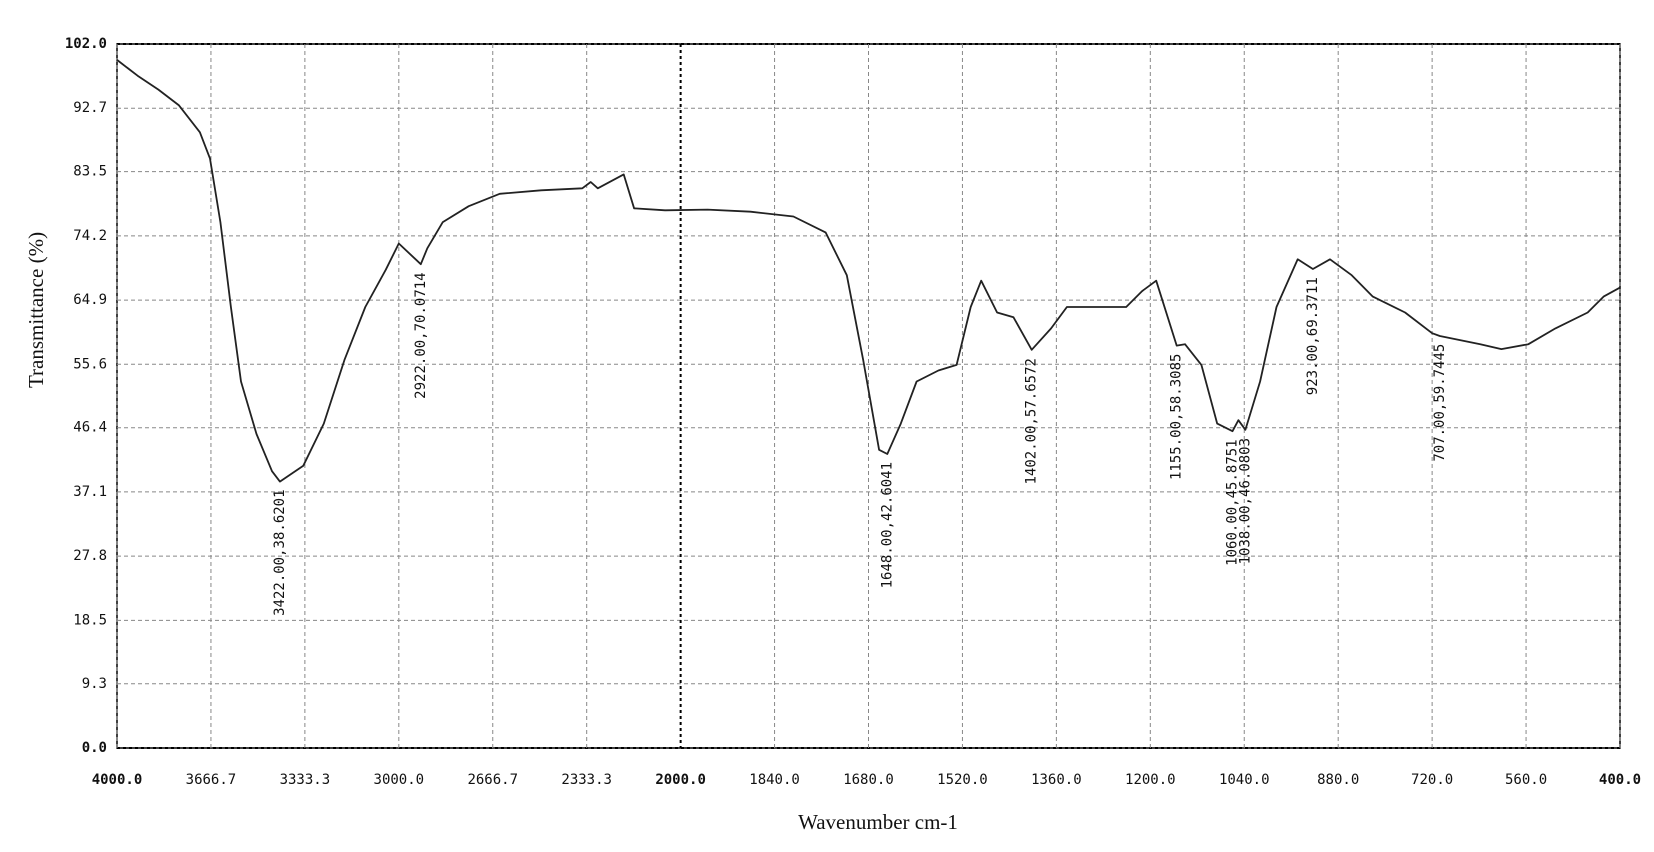 This screenshot has height=852, width=1654. I want to click on x-tick-label: 2666.7, so click(492, 780).